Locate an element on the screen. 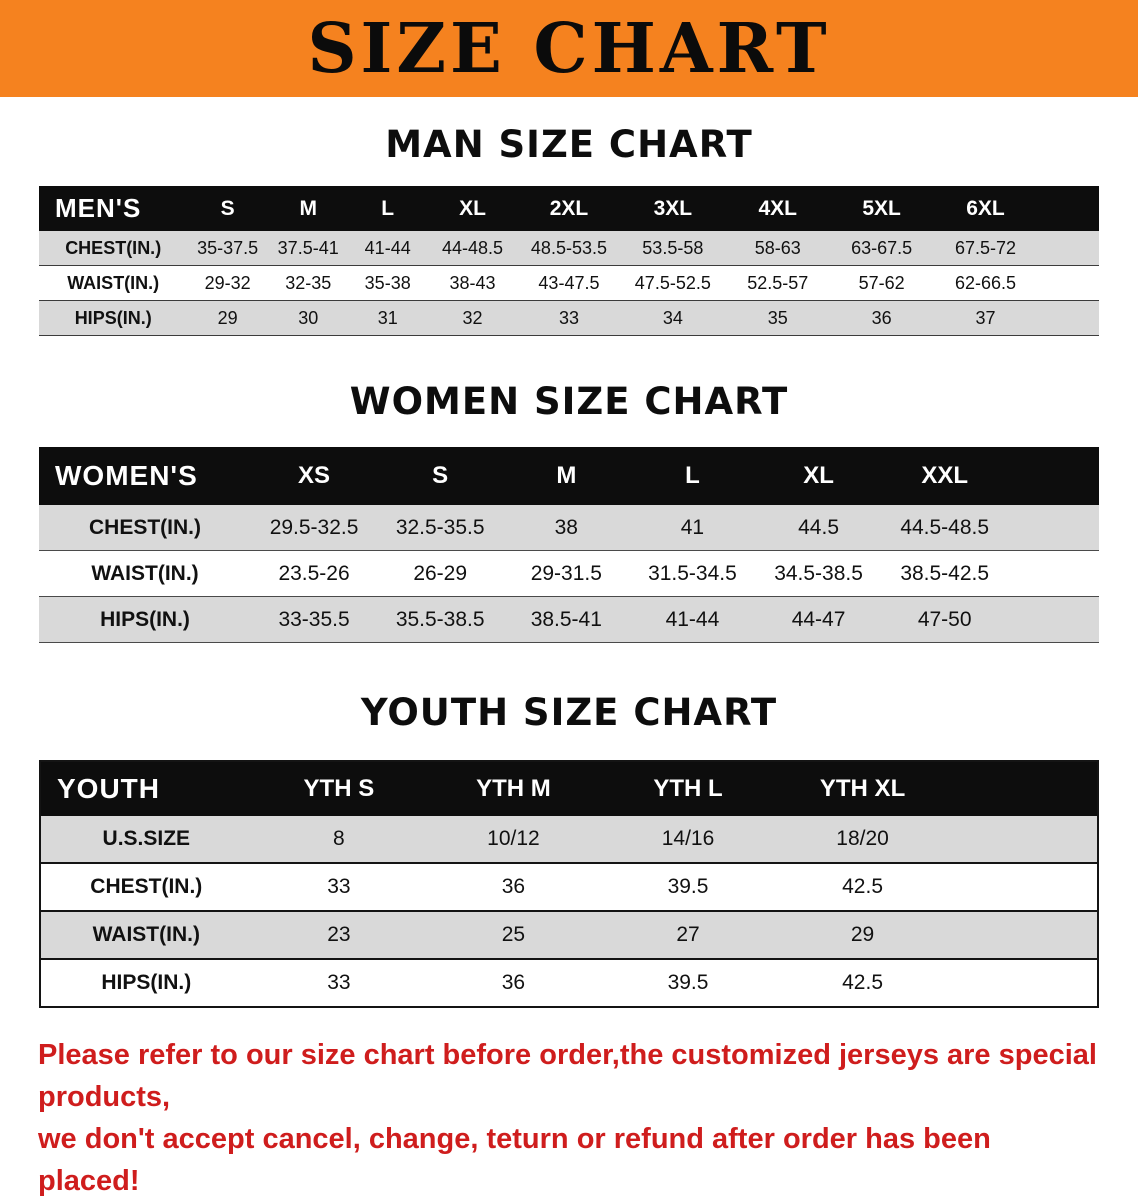 Image resolution: width=1138 pixels, height=1202 pixels. size-value-cell: 23 is located at coordinates (339, 935).